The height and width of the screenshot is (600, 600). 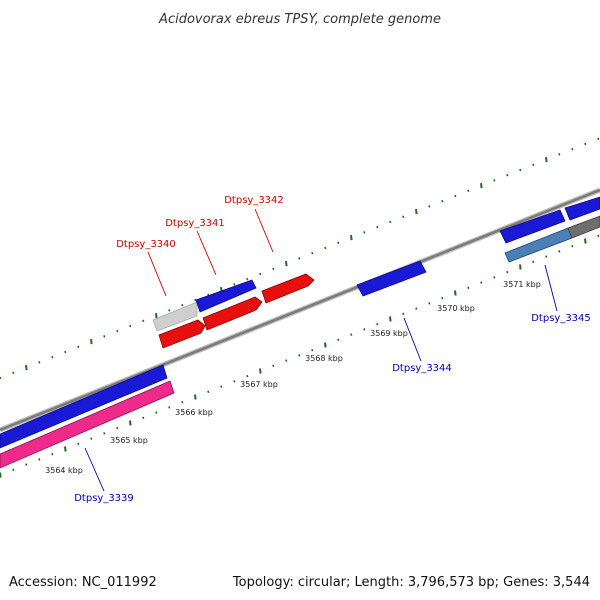 What do you see at coordinates (254, 200) in the screenshot?
I see `gene-label: Dtpsy_3342` at bounding box center [254, 200].